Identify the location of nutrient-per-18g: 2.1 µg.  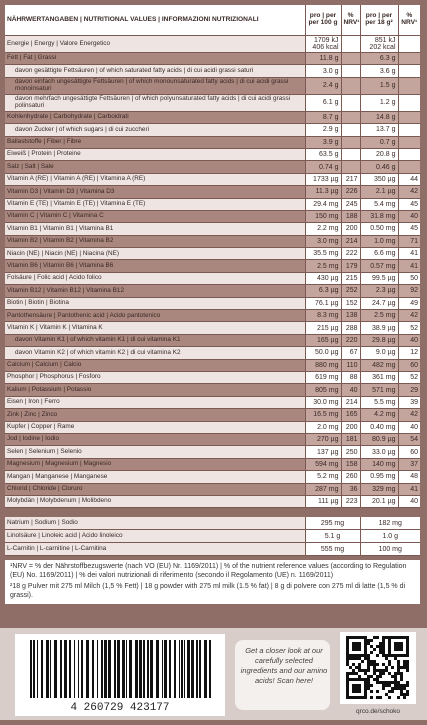
(378, 192).